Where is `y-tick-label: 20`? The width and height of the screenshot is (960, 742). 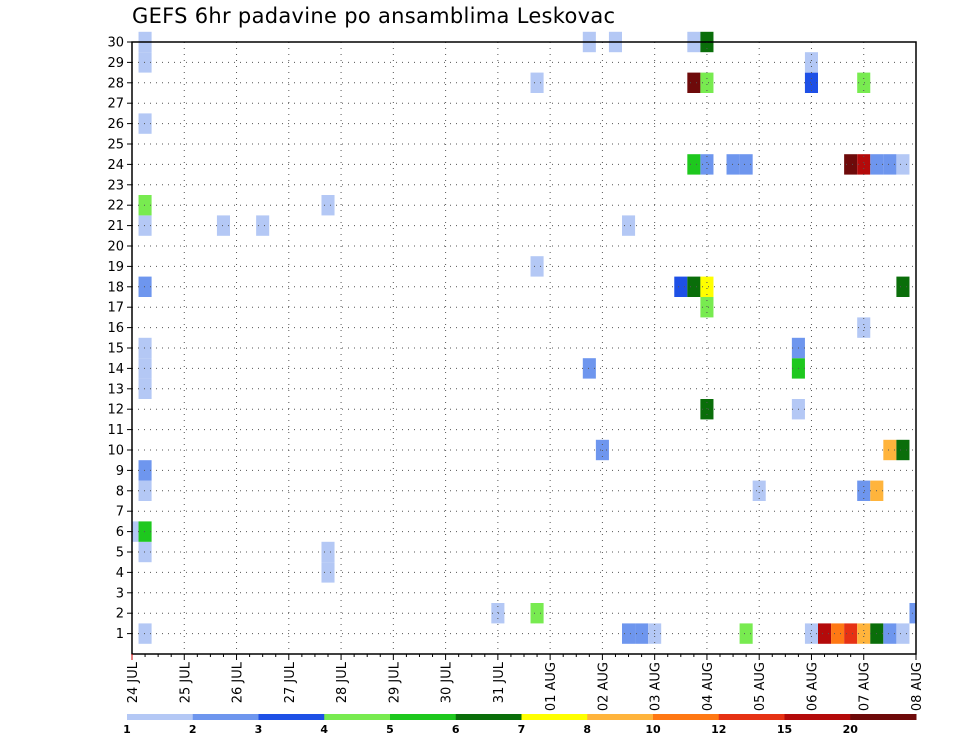 y-tick-label: 20 is located at coordinates (115, 247).